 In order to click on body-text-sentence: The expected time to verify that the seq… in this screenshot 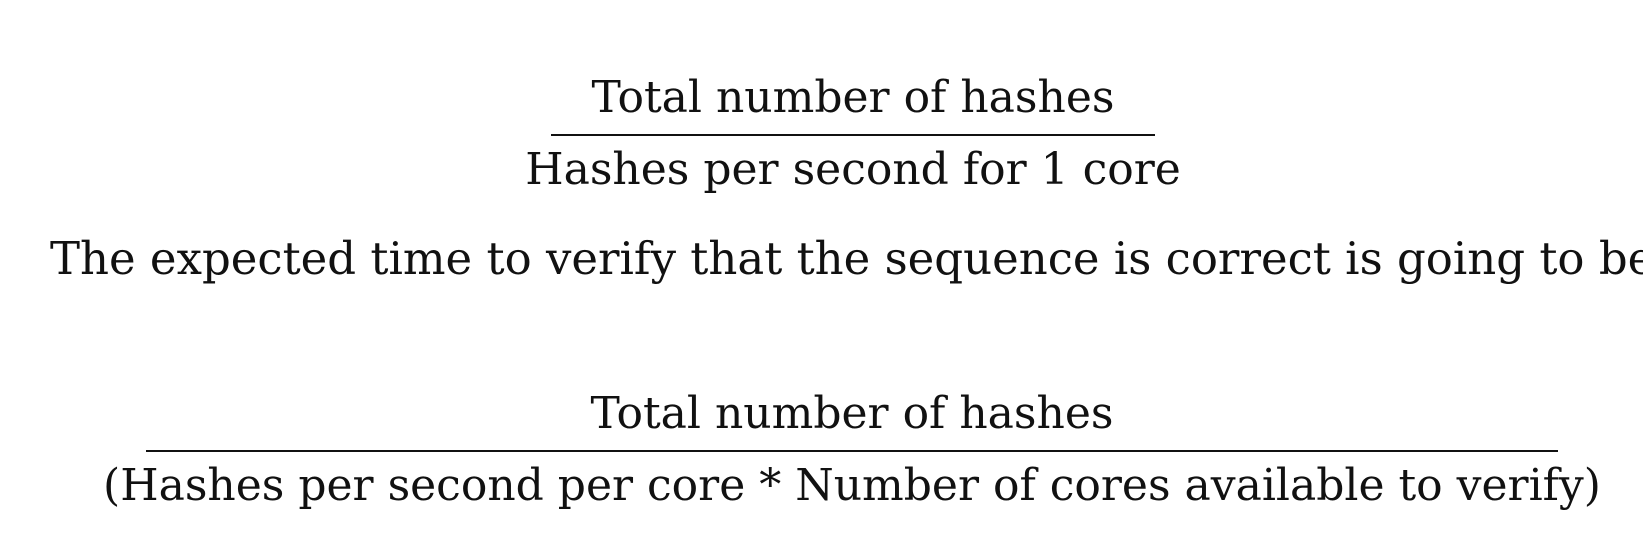, I will do `click(846, 258)`.